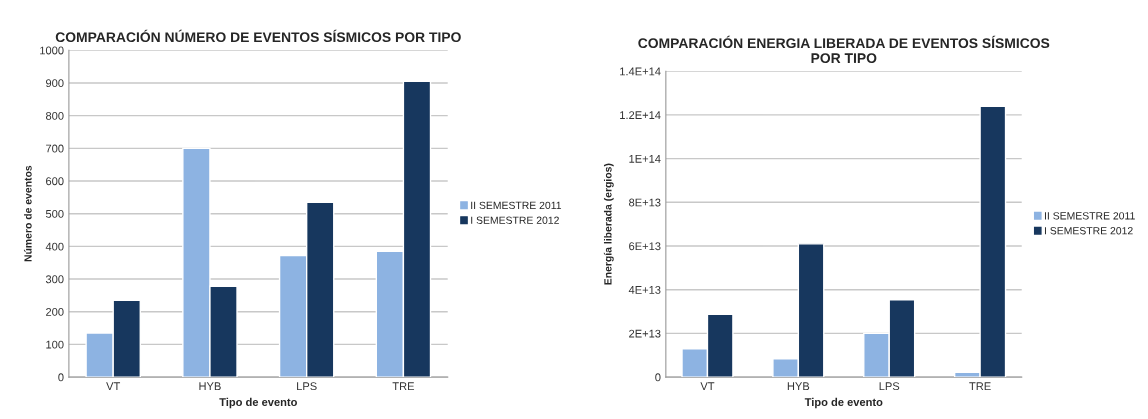 Image resolution: width=1148 pixels, height=419 pixels. I want to click on y-tick-label: 200, so click(55, 312).